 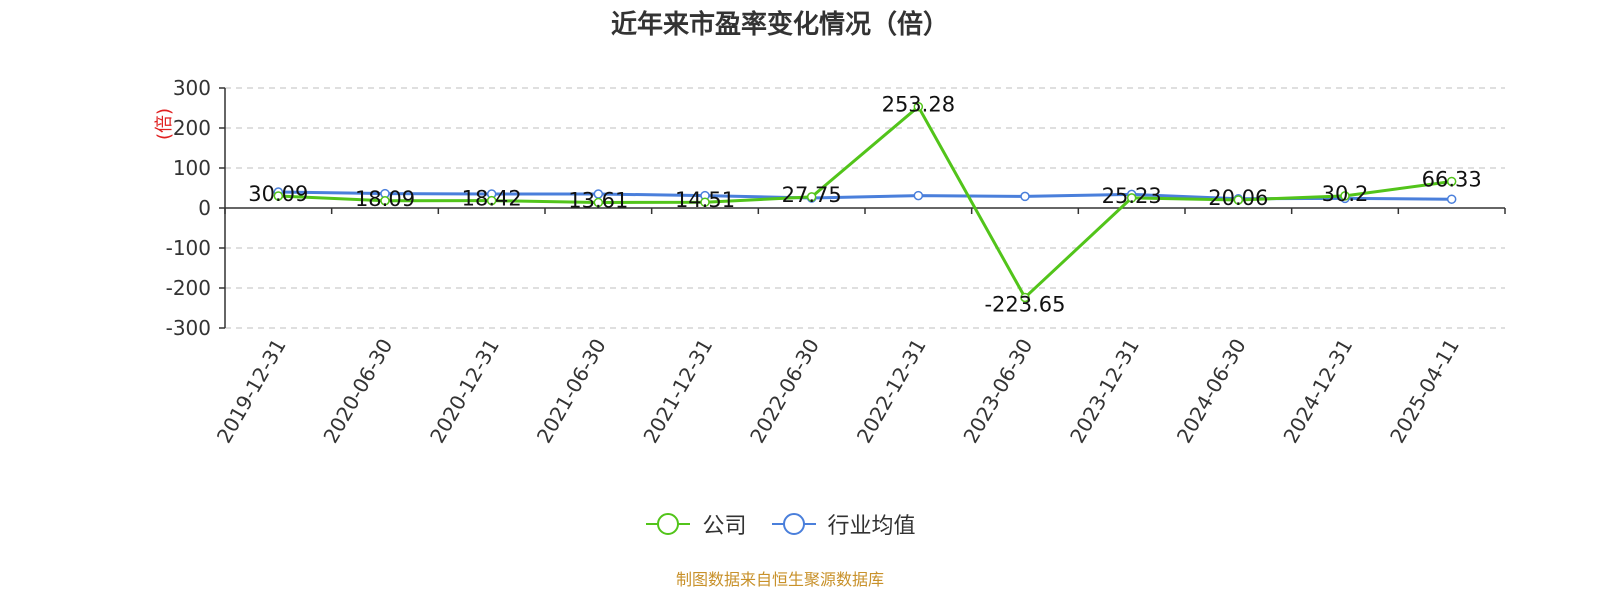 What do you see at coordinates (779, 25) in the screenshot?
I see `chart-title: 近年来市盈率变化情况（倍）` at bounding box center [779, 25].